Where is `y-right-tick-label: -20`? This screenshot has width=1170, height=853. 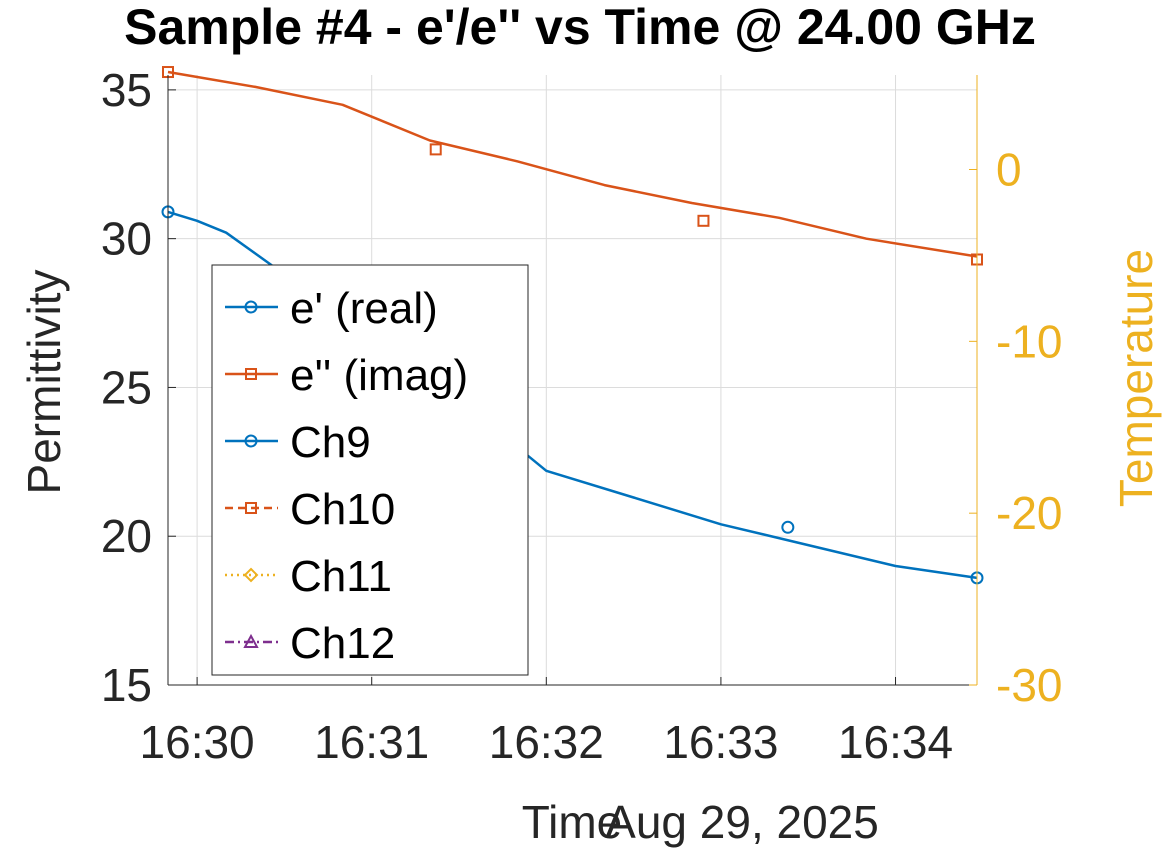 y-right-tick-label: -20 is located at coordinates (1029, 513).